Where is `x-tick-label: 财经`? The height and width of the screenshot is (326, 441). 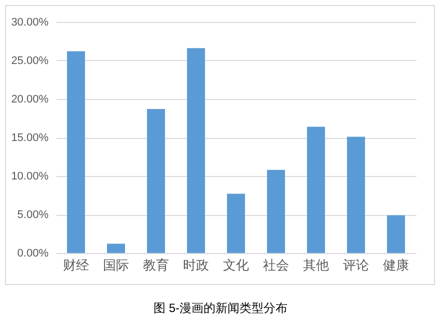
x-tick-label: 财经 is located at coordinates (76, 265).